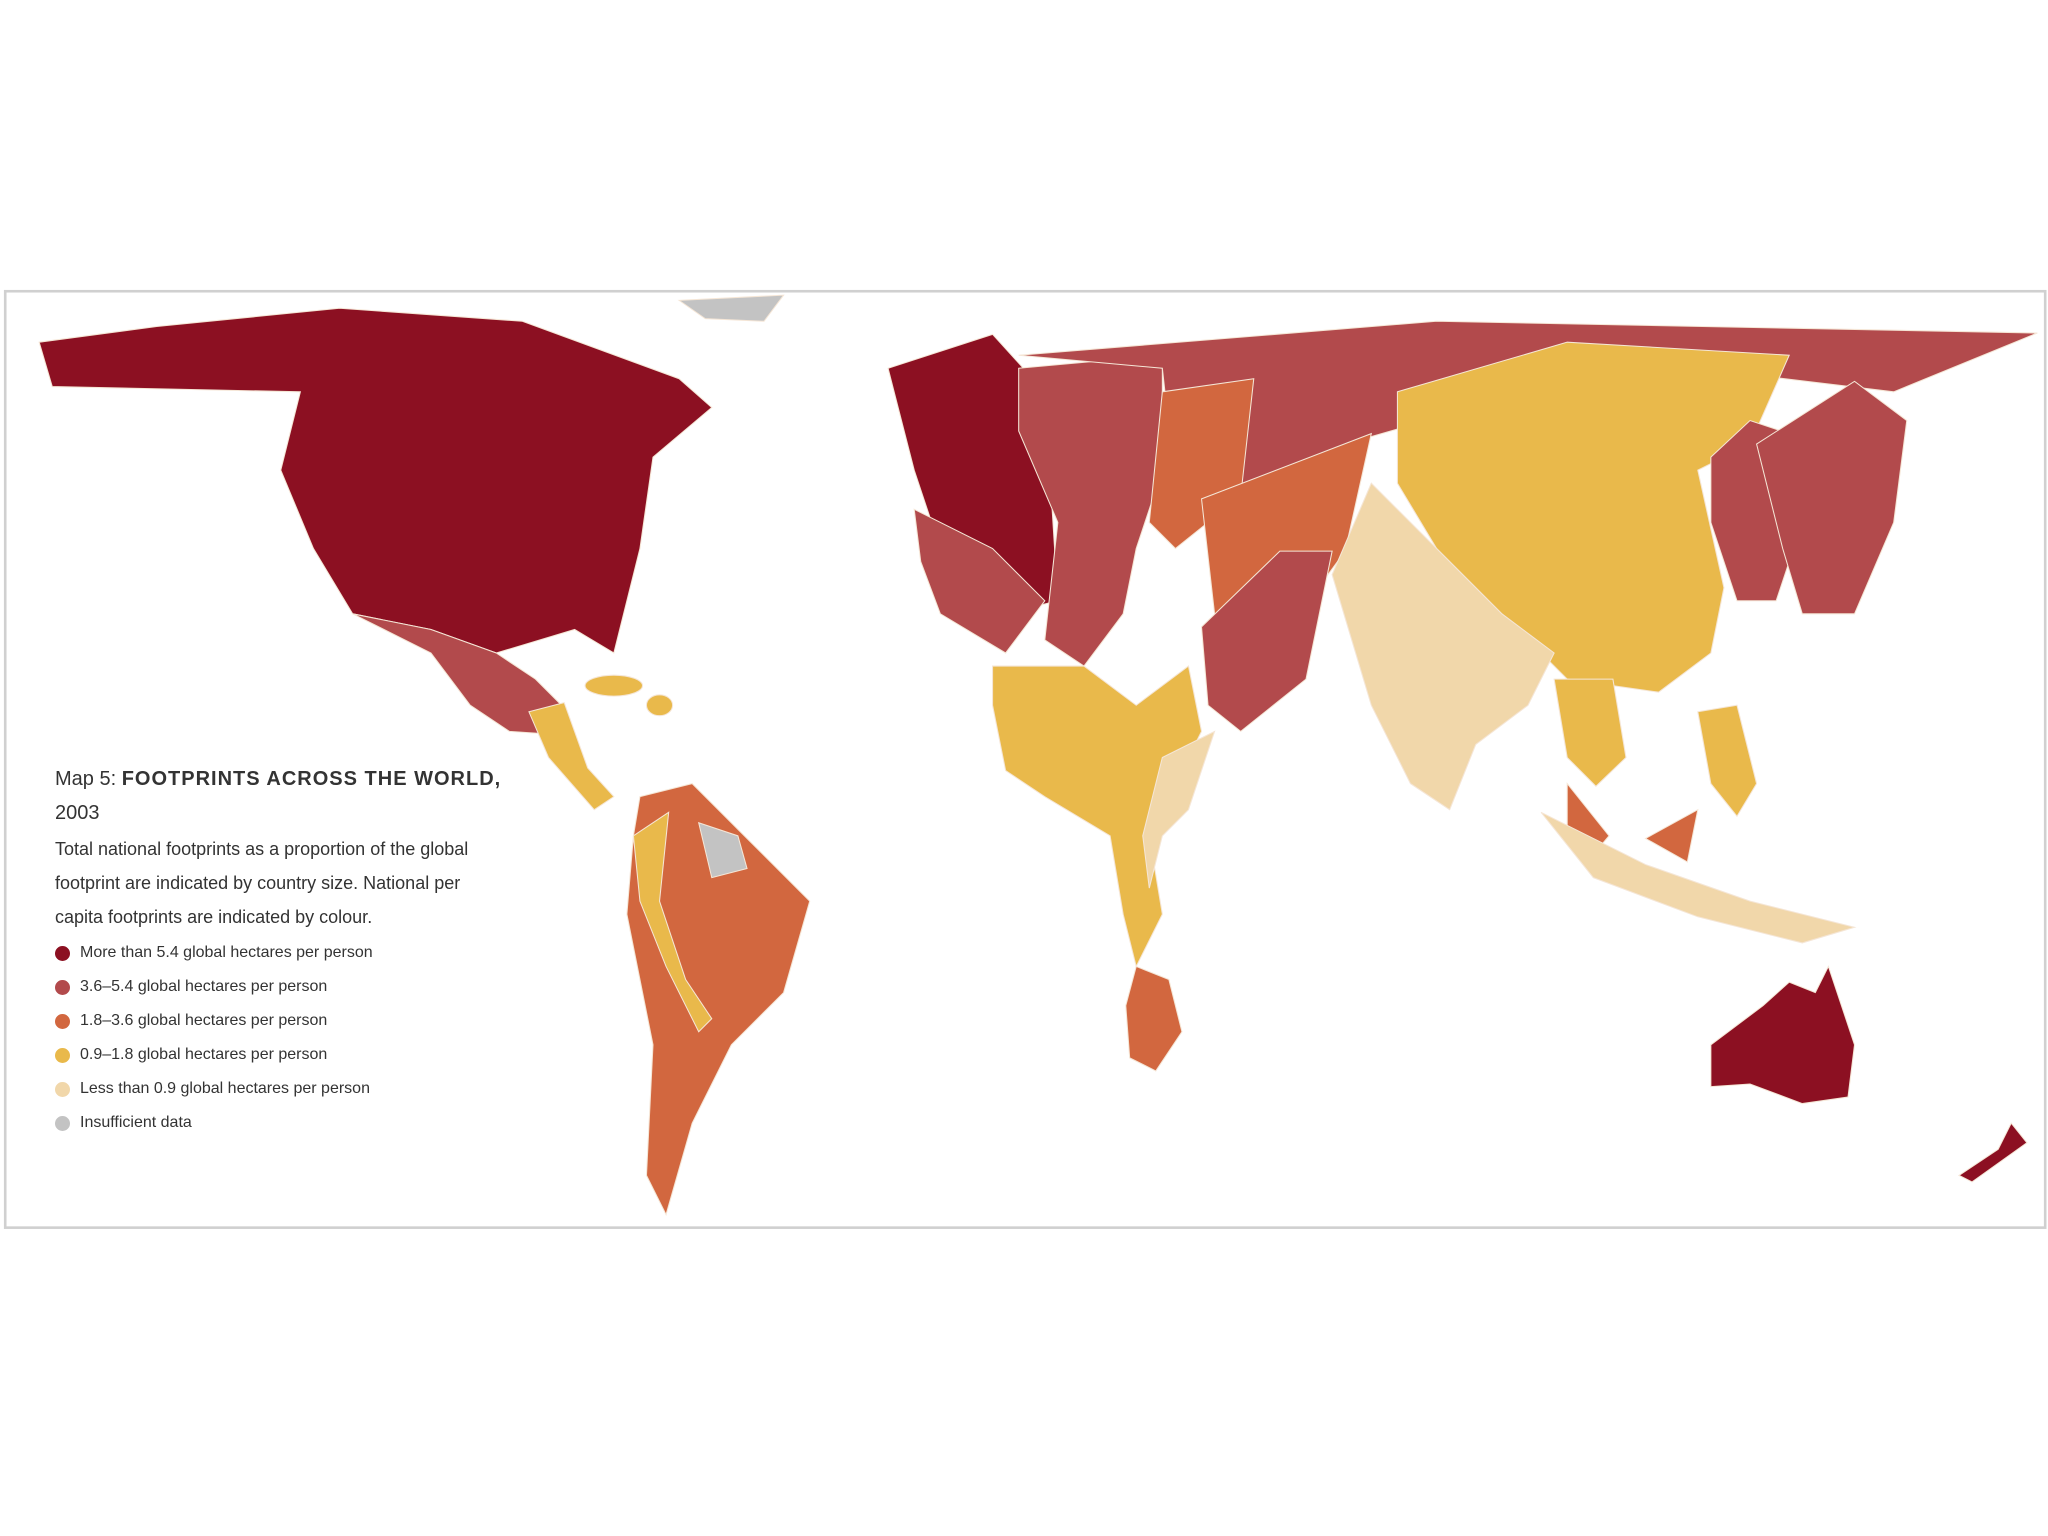  I want to click on legend-item: 1.8–3.6 global hectares per person, so click(280, 1021).